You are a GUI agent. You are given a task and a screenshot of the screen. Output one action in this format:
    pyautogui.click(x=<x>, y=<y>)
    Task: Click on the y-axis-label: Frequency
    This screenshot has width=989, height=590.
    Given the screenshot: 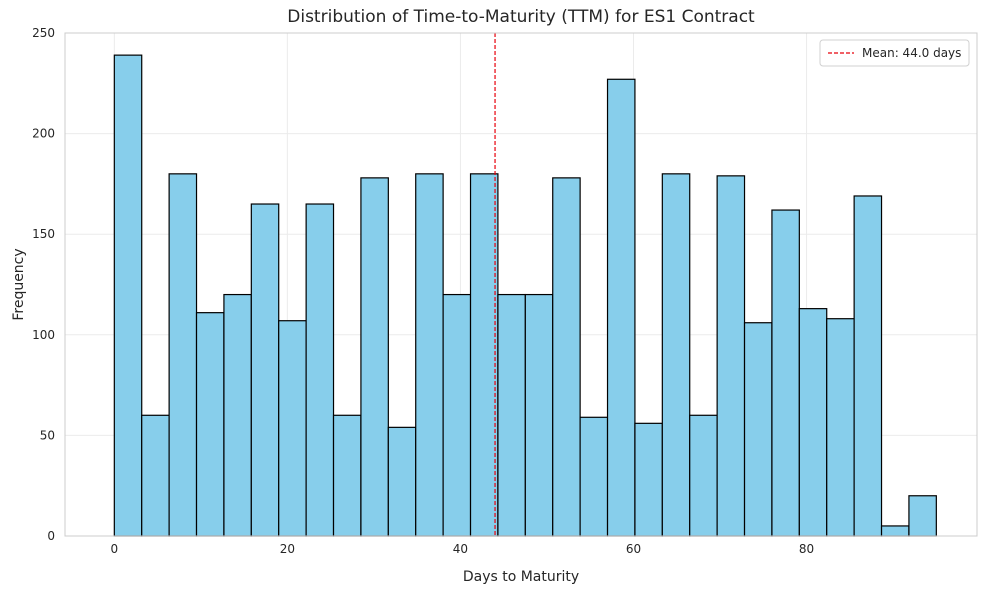 What is the action you would take?
    pyautogui.click(x=19, y=284)
    